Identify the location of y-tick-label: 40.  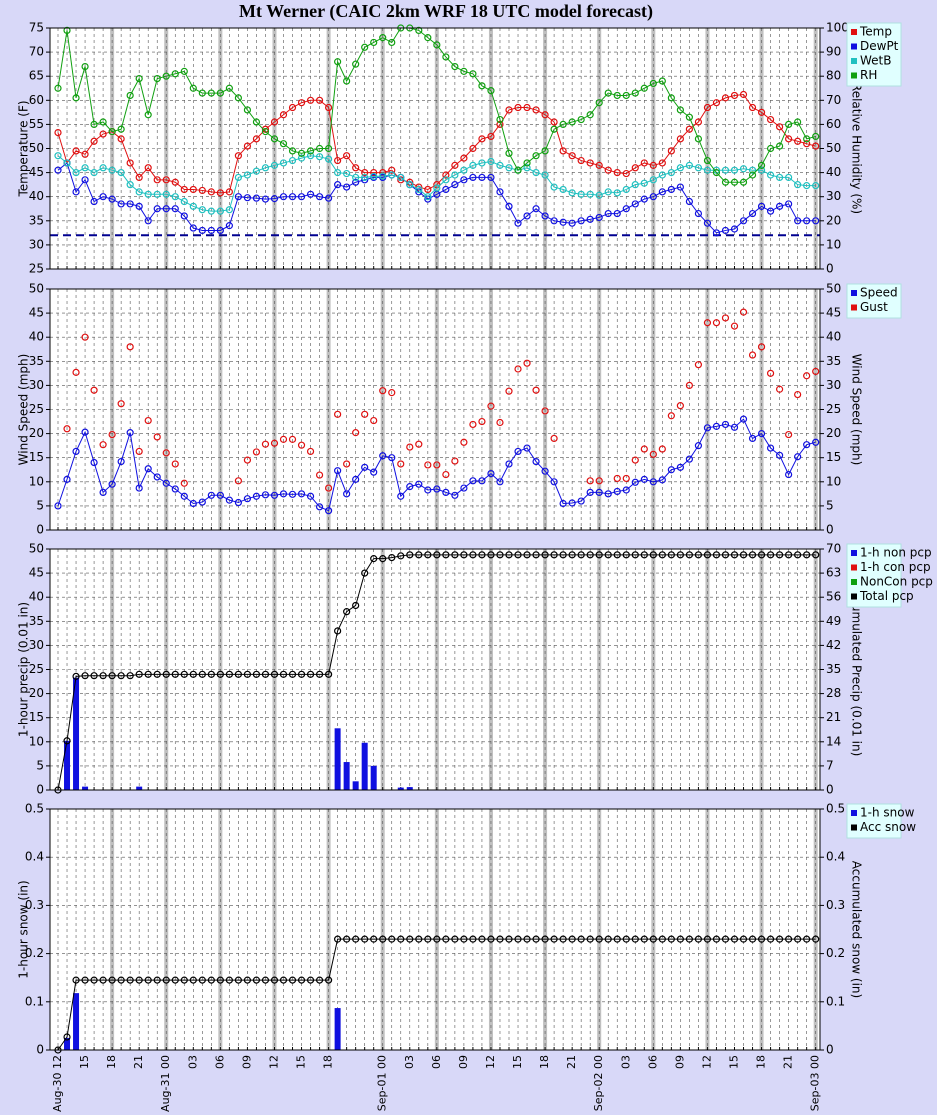
(36, 196).